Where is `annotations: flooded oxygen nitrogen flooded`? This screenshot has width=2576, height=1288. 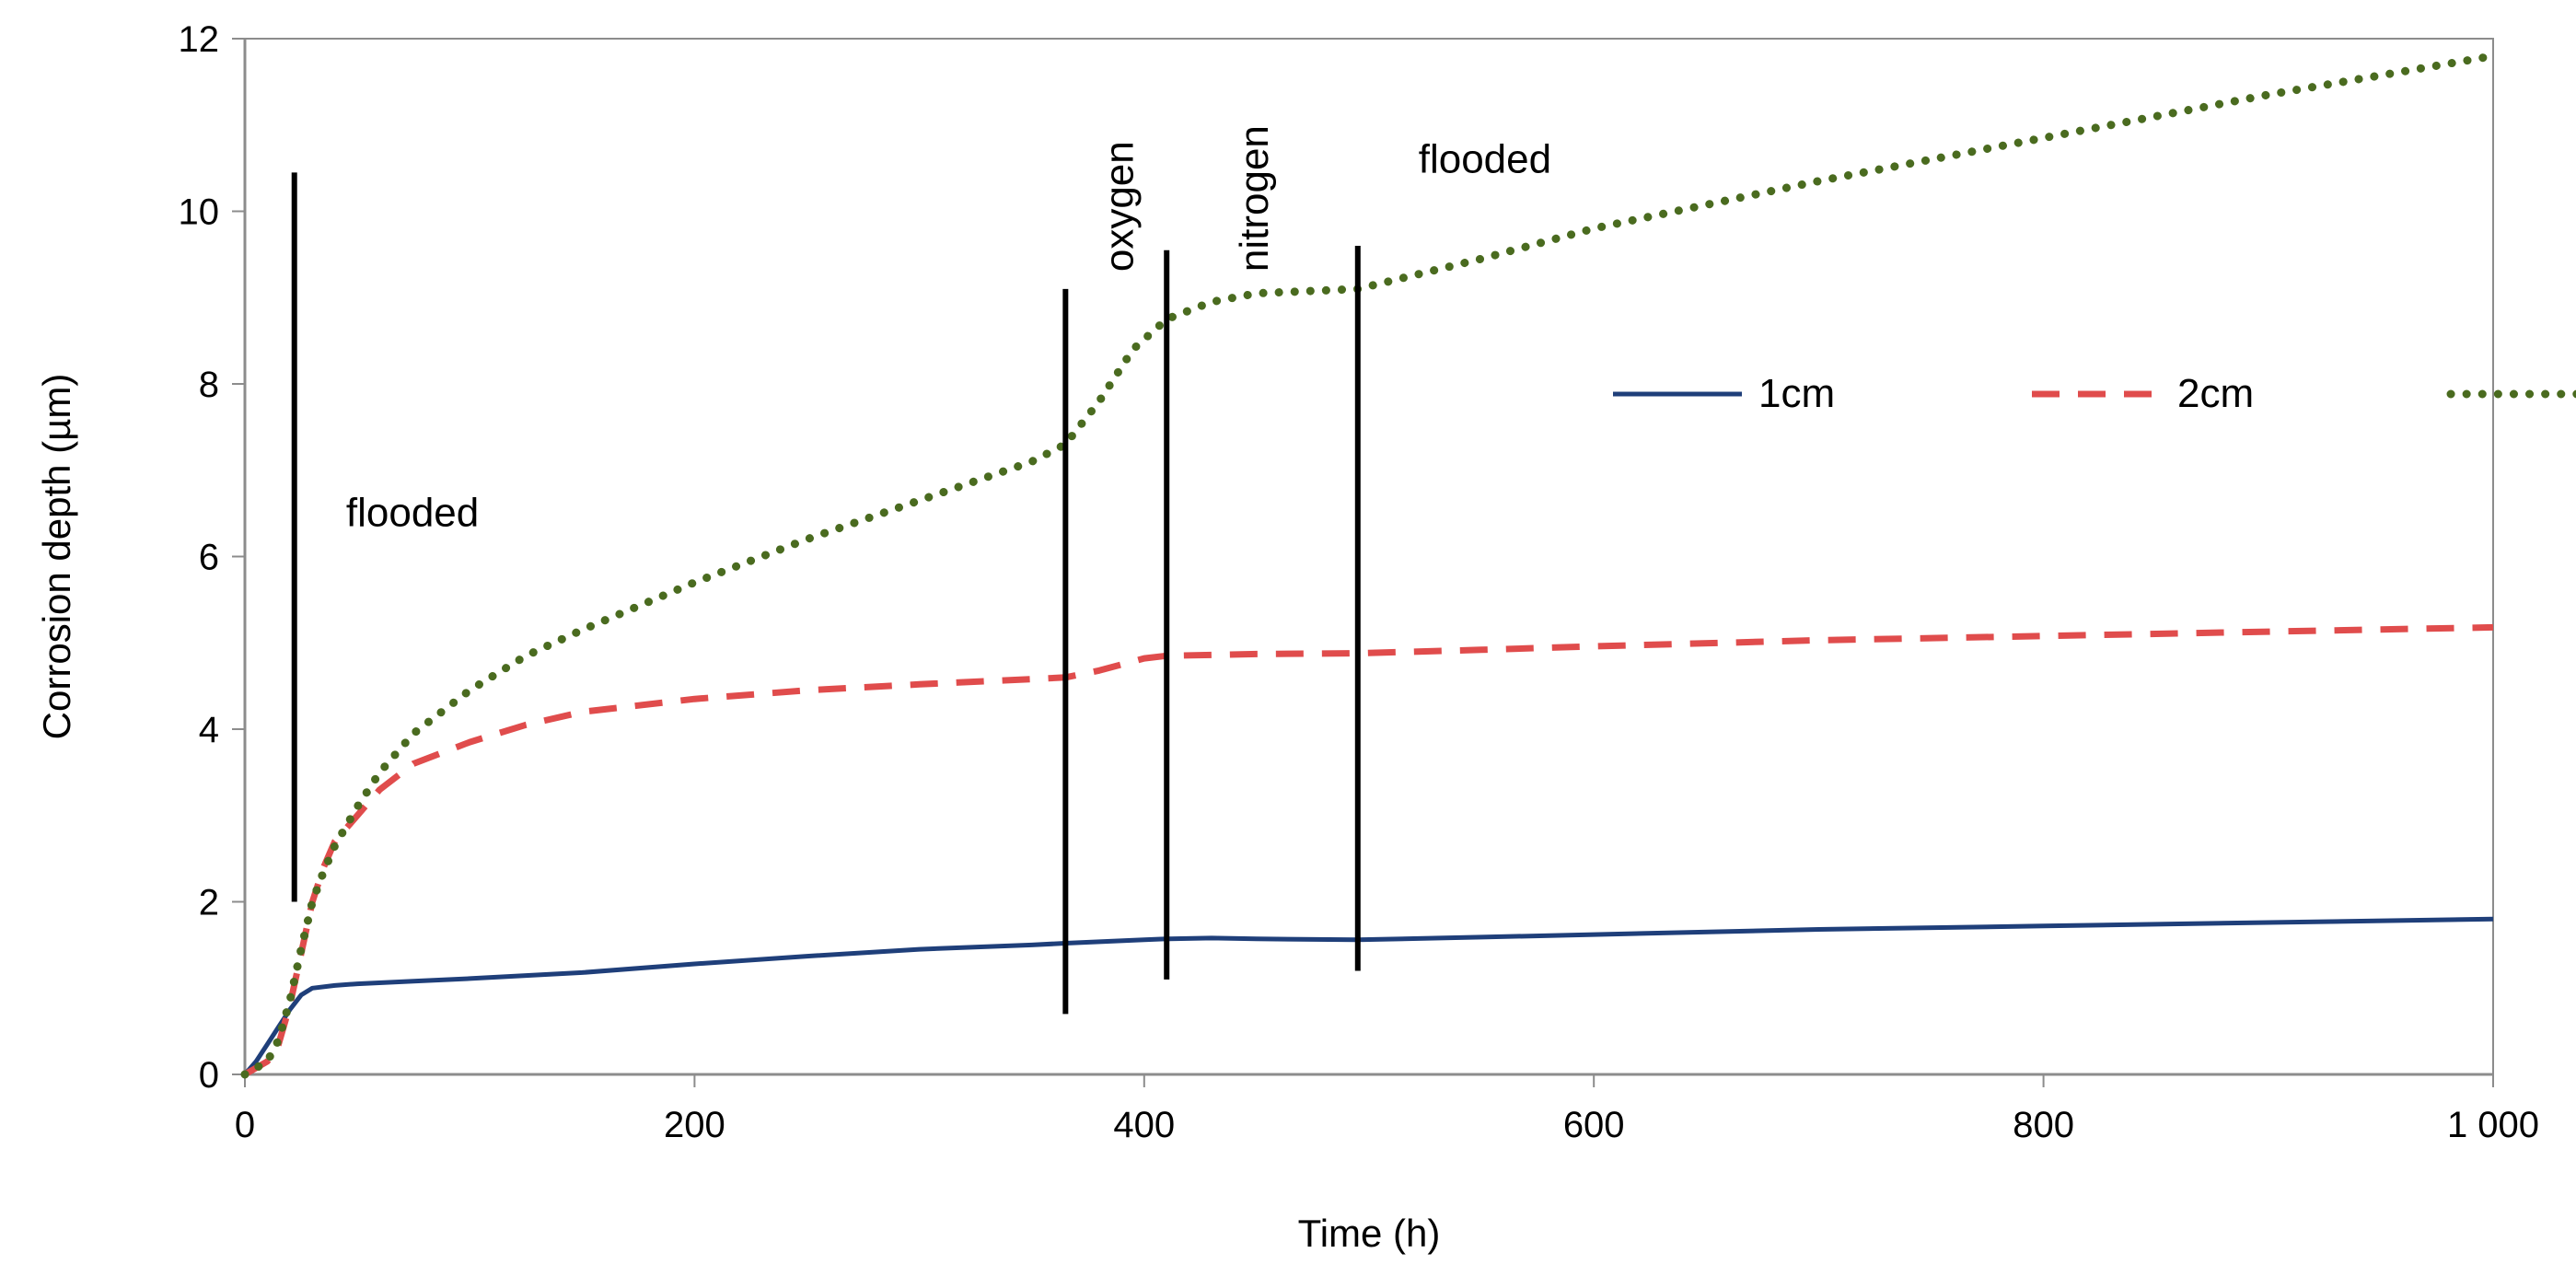 annotations: flooded oxygen nitrogen flooded is located at coordinates (948, 330).